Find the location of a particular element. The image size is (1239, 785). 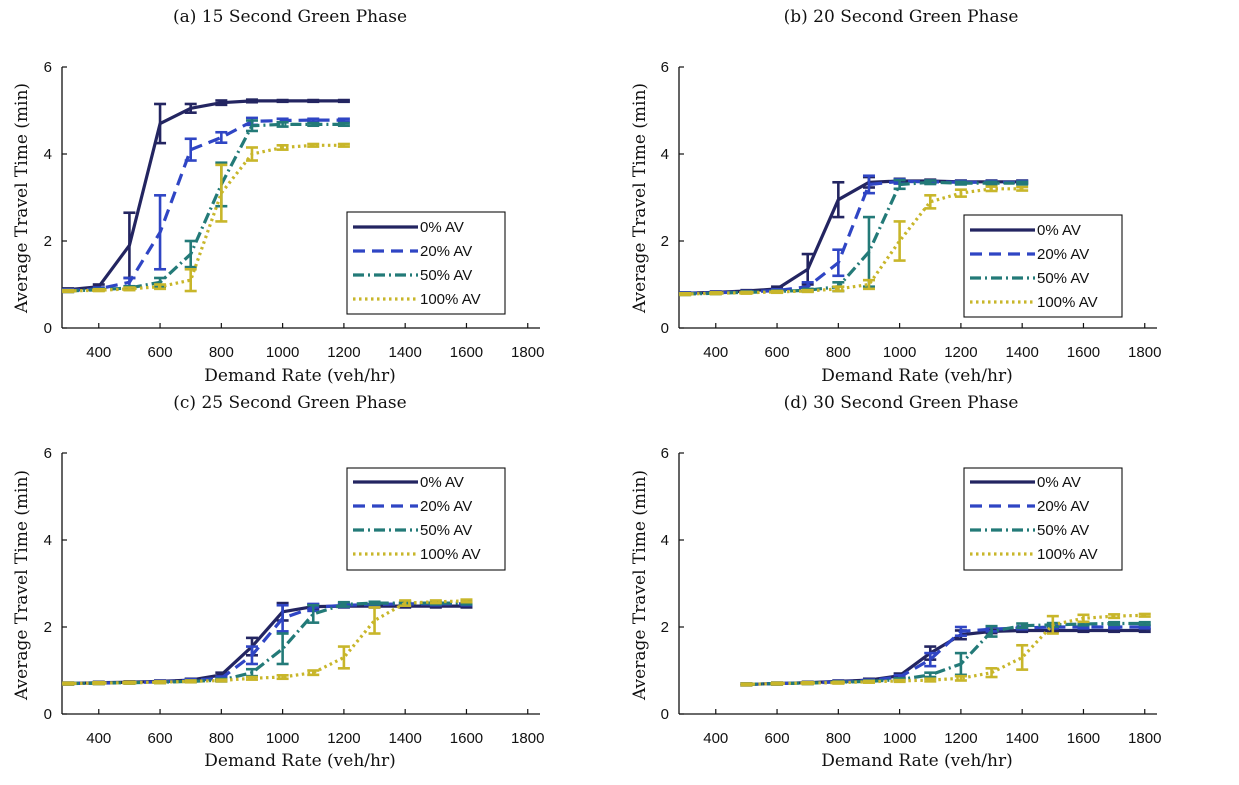

legend-box is located at coordinates (426, 263).